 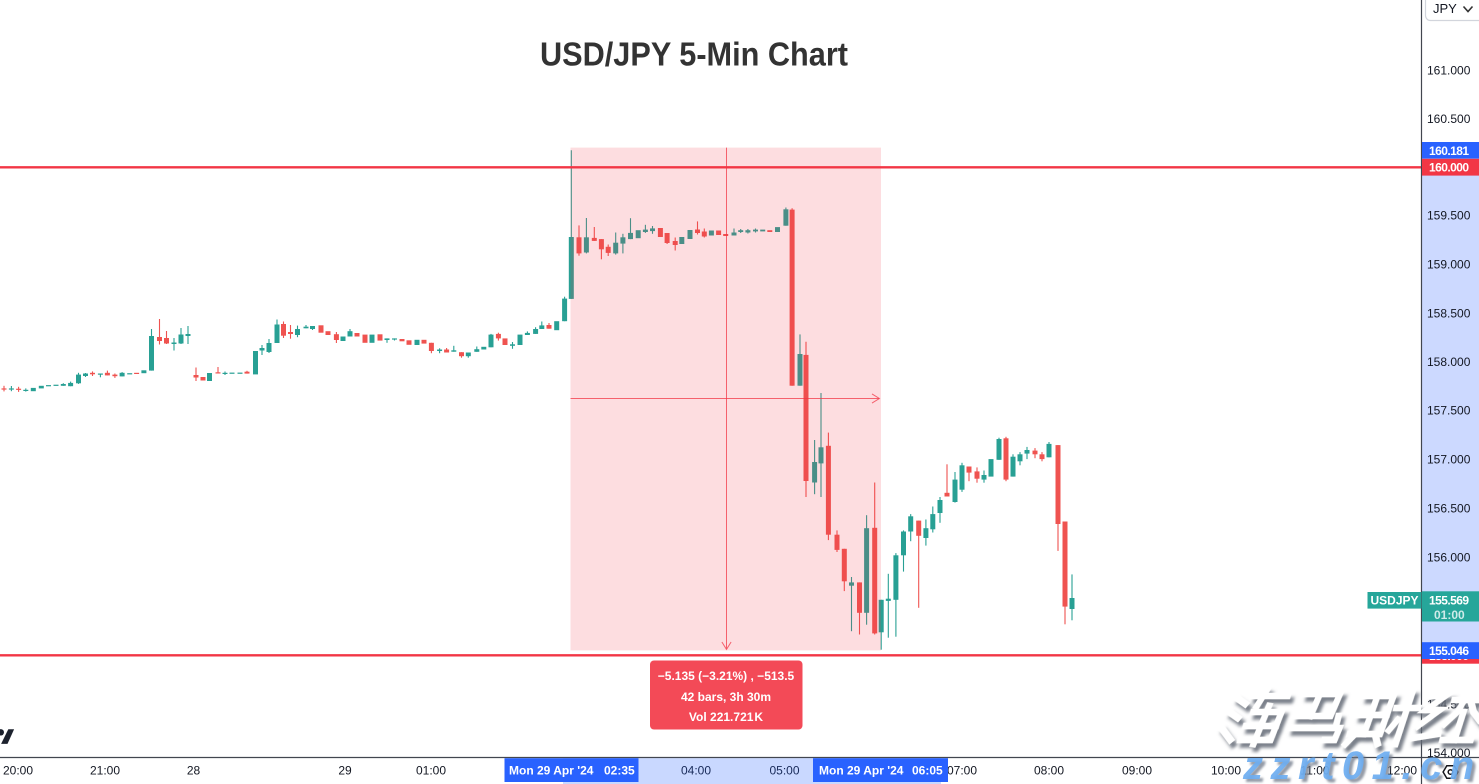 What do you see at coordinates (962, 771) in the screenshot?
I see `svg-text: 07:00` at bounding box center [962, 771].